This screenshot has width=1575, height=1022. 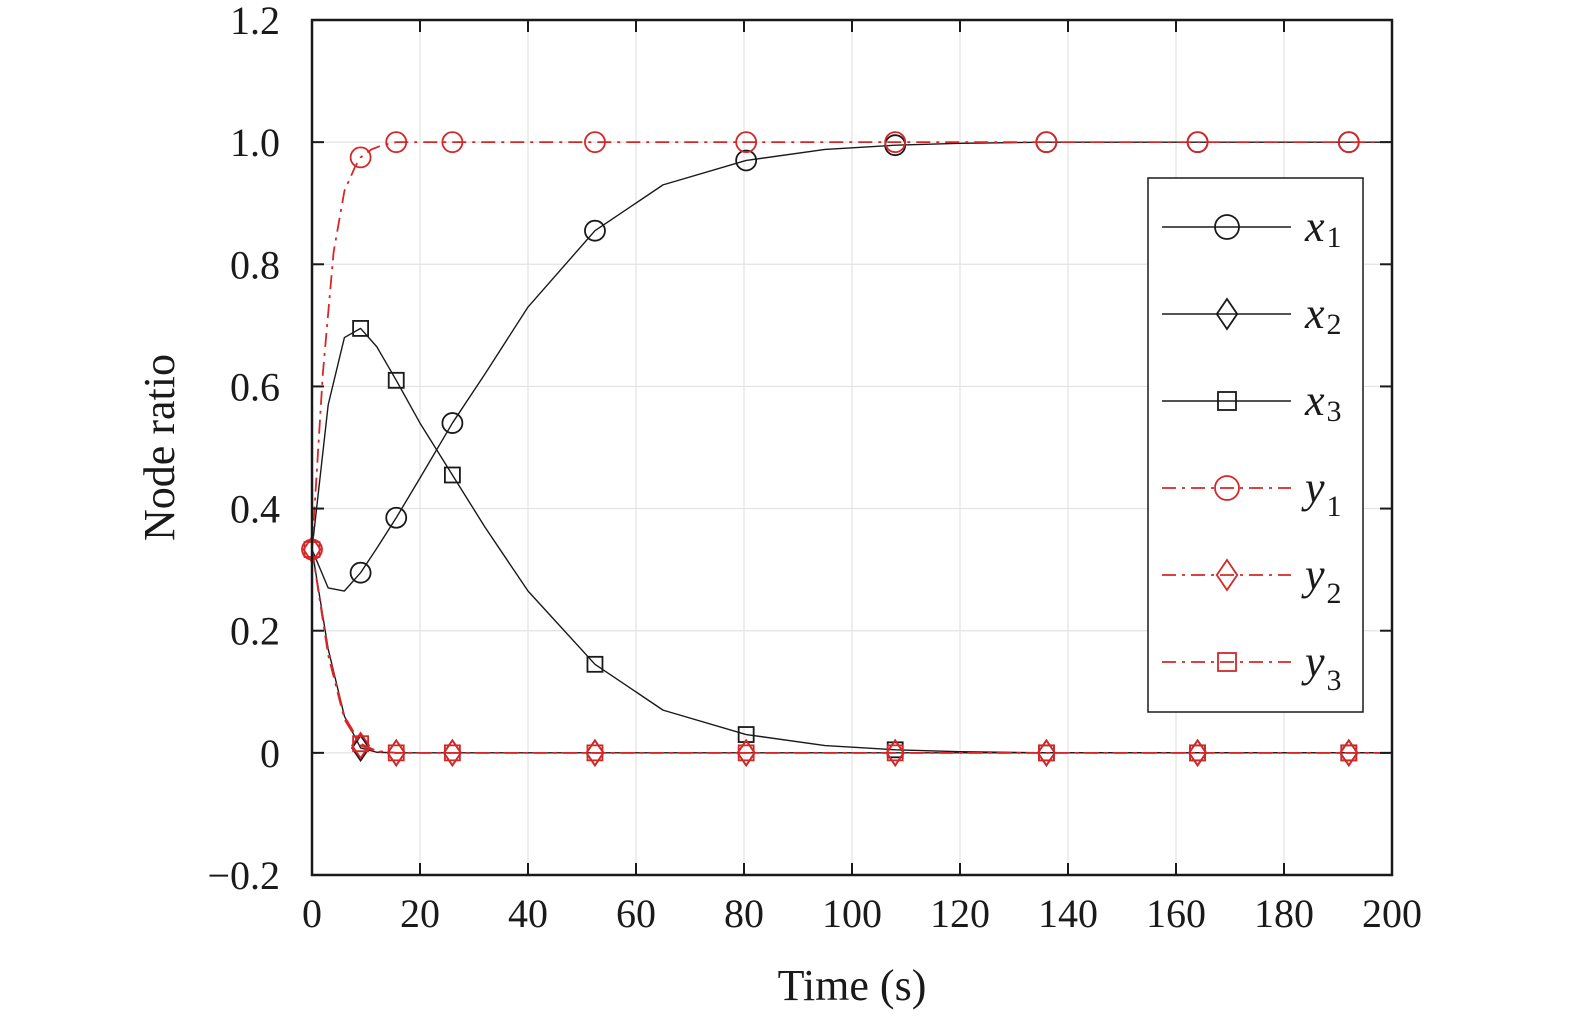 What do you see at coordinates (1392, 913) in the screenshot?
I see `x-tick-label: 200` at bounding box center [1392, 913].